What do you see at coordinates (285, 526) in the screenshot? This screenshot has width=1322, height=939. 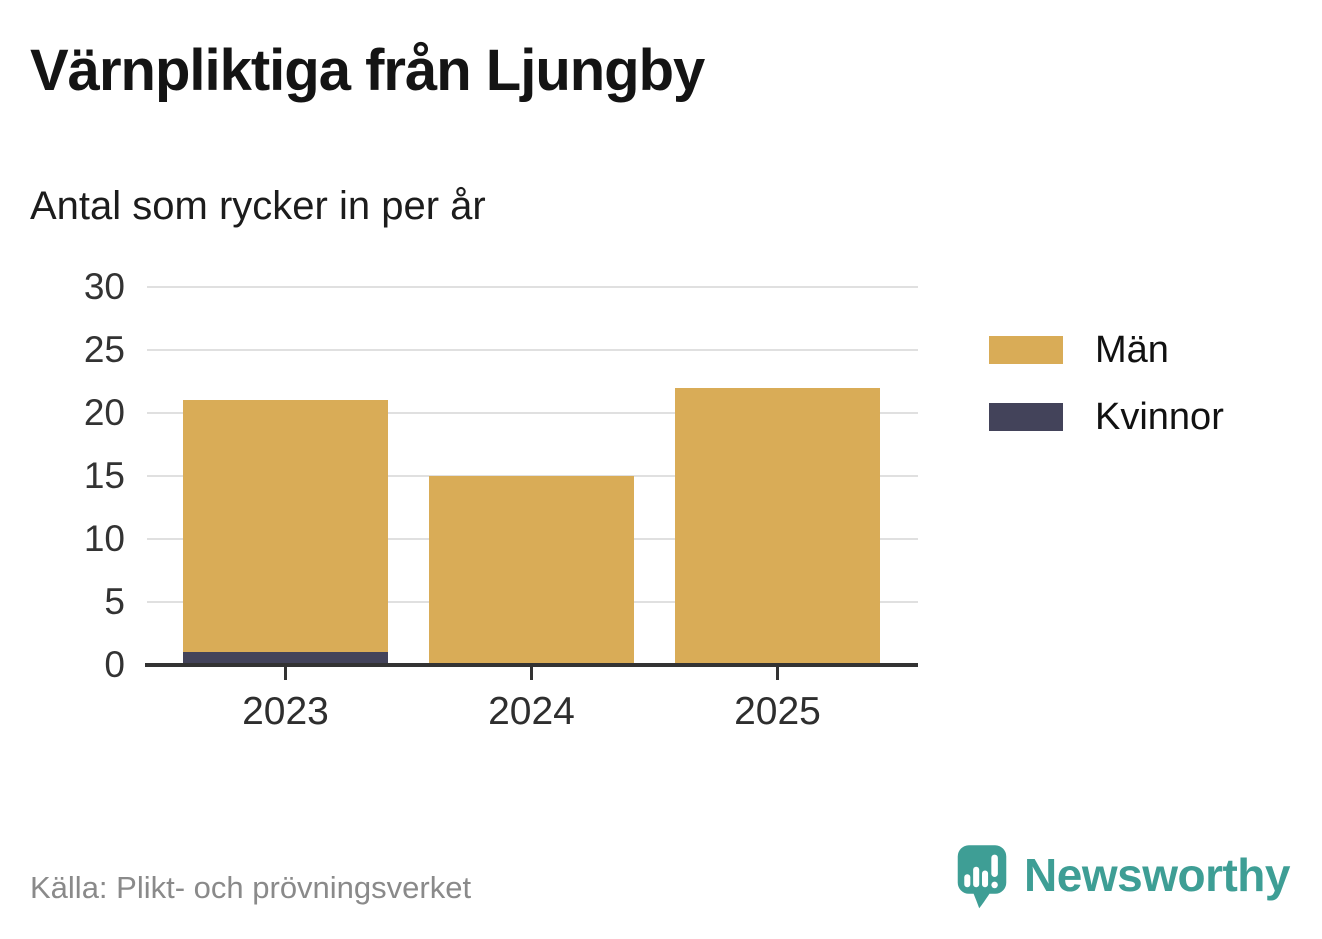 I see `bar-män-2023` at bounding box center [285, 526].